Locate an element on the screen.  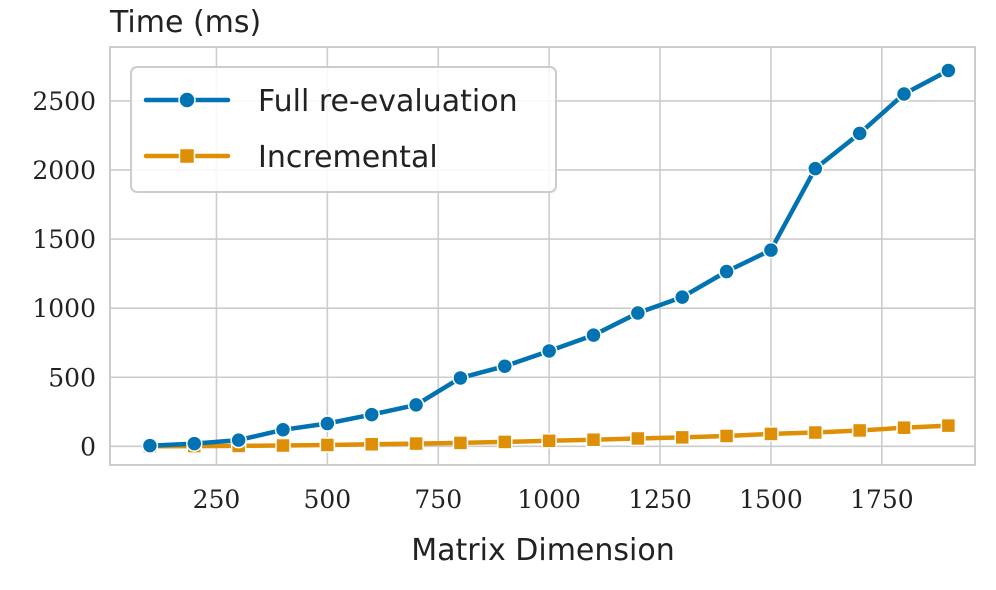
y-tick-label: 0 is located at coordinates (88, 446).